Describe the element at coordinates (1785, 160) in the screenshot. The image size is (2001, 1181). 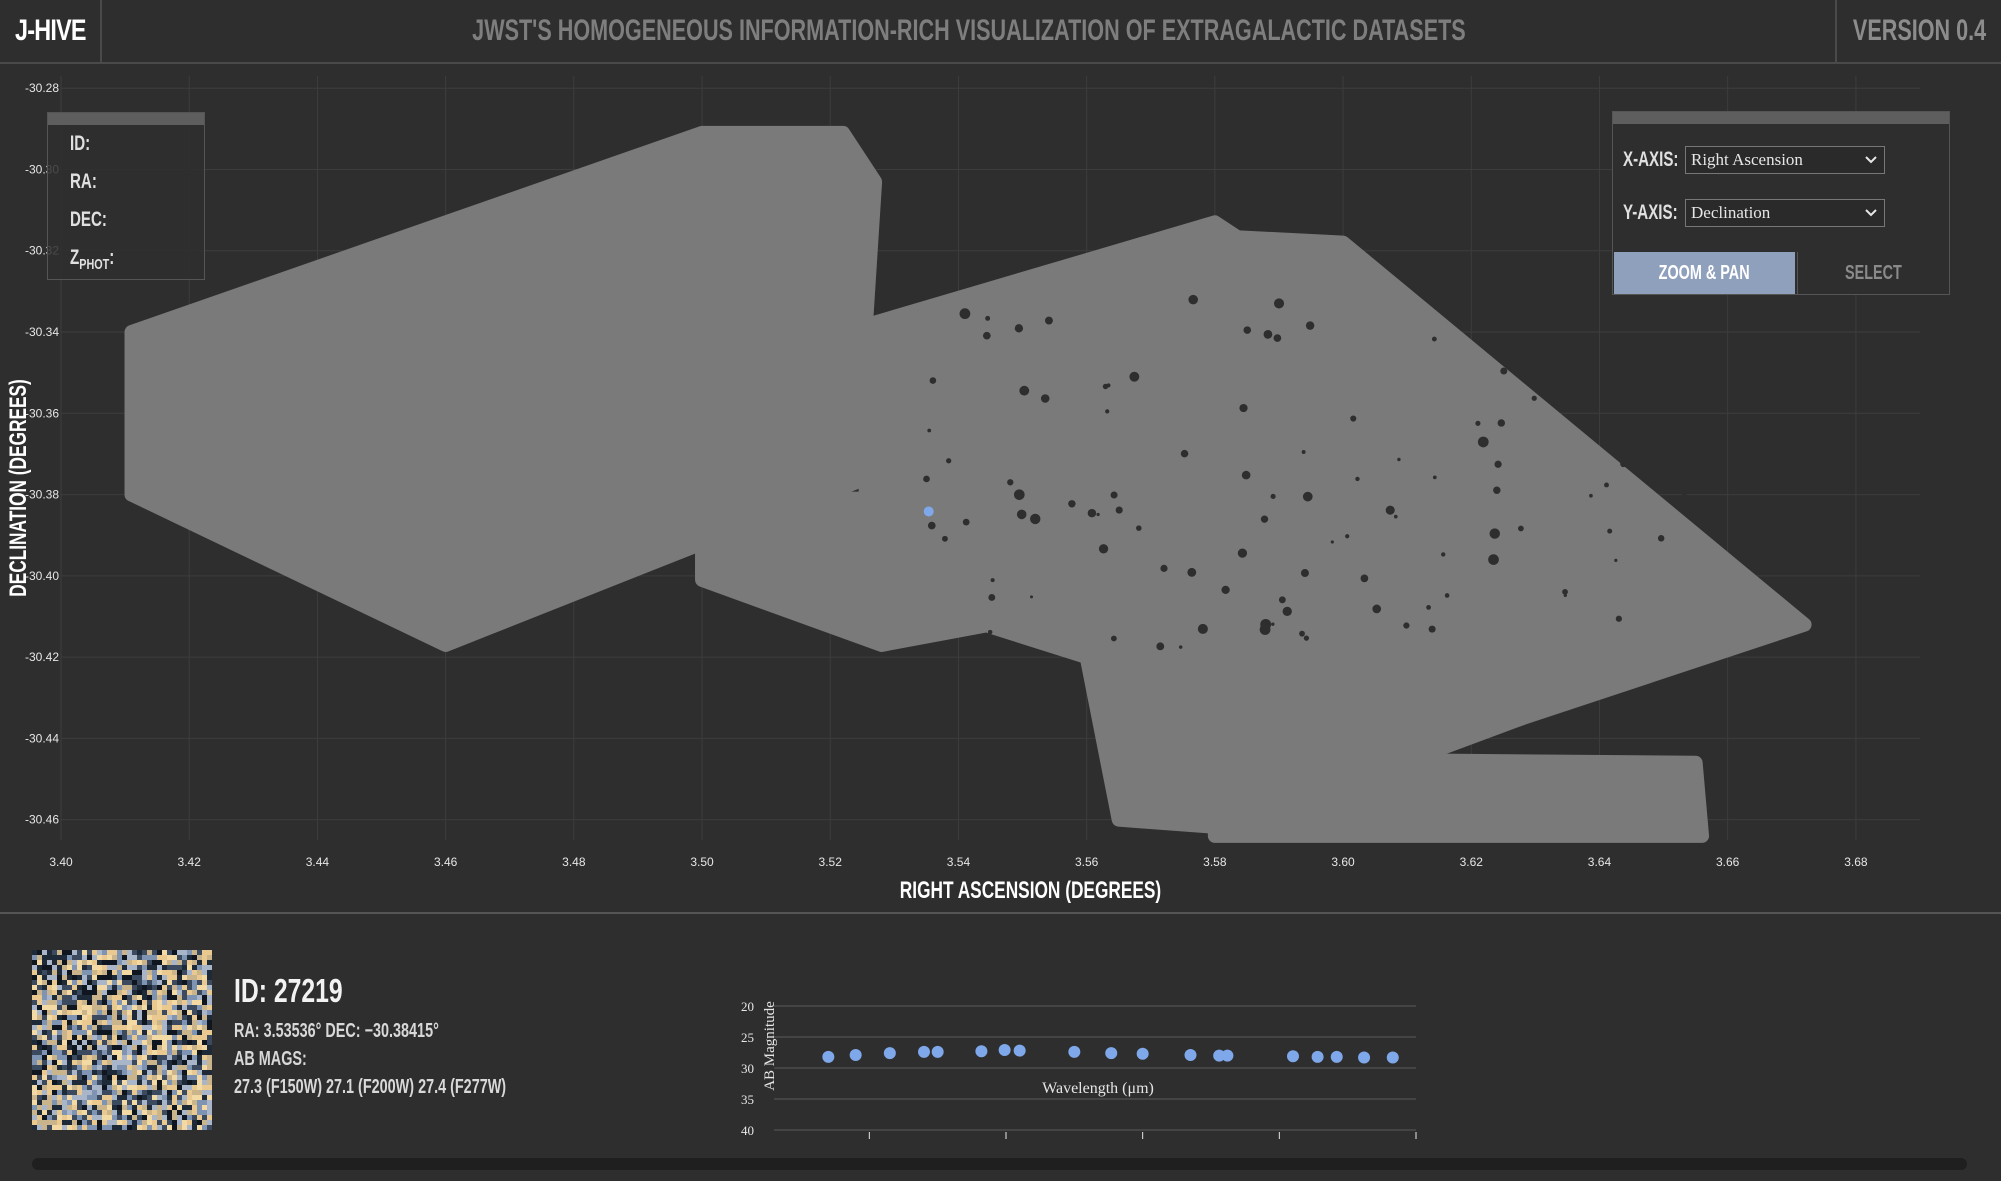
I see `x-axis-select: Right Ascension` at that location.